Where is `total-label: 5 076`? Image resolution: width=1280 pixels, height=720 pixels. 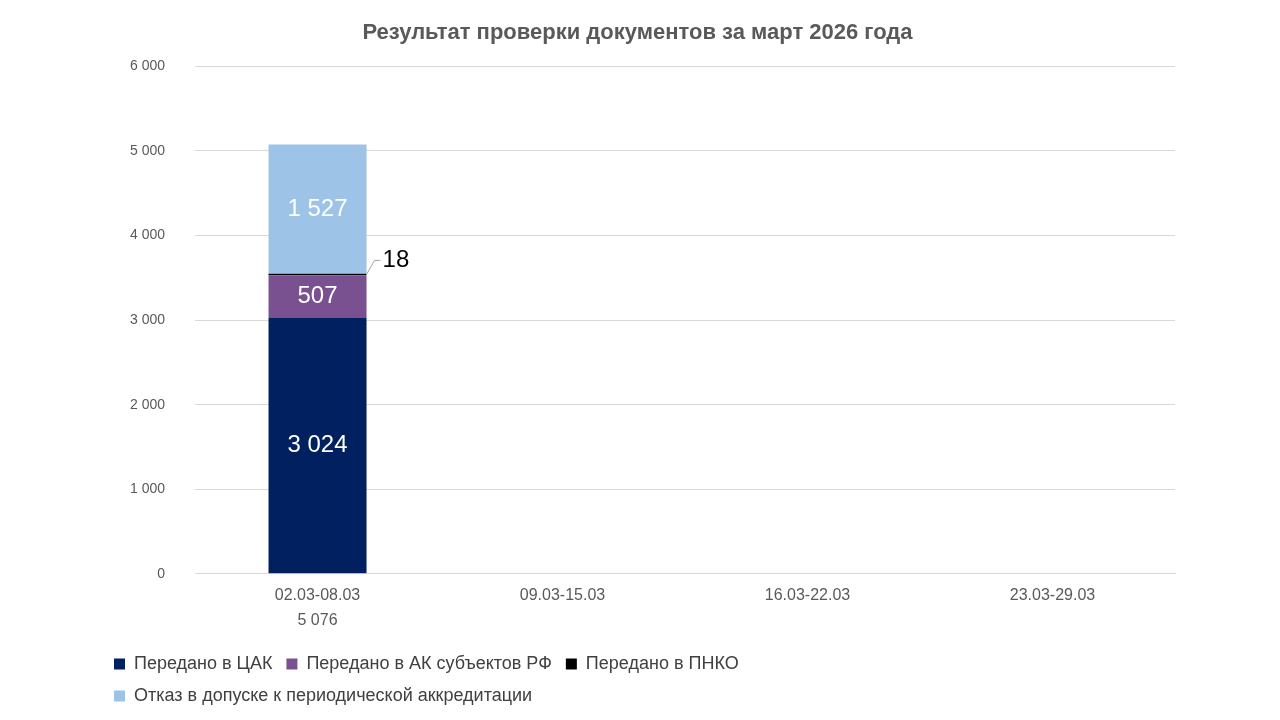
total-label: 5 076 is located at coordinates (317, 620).